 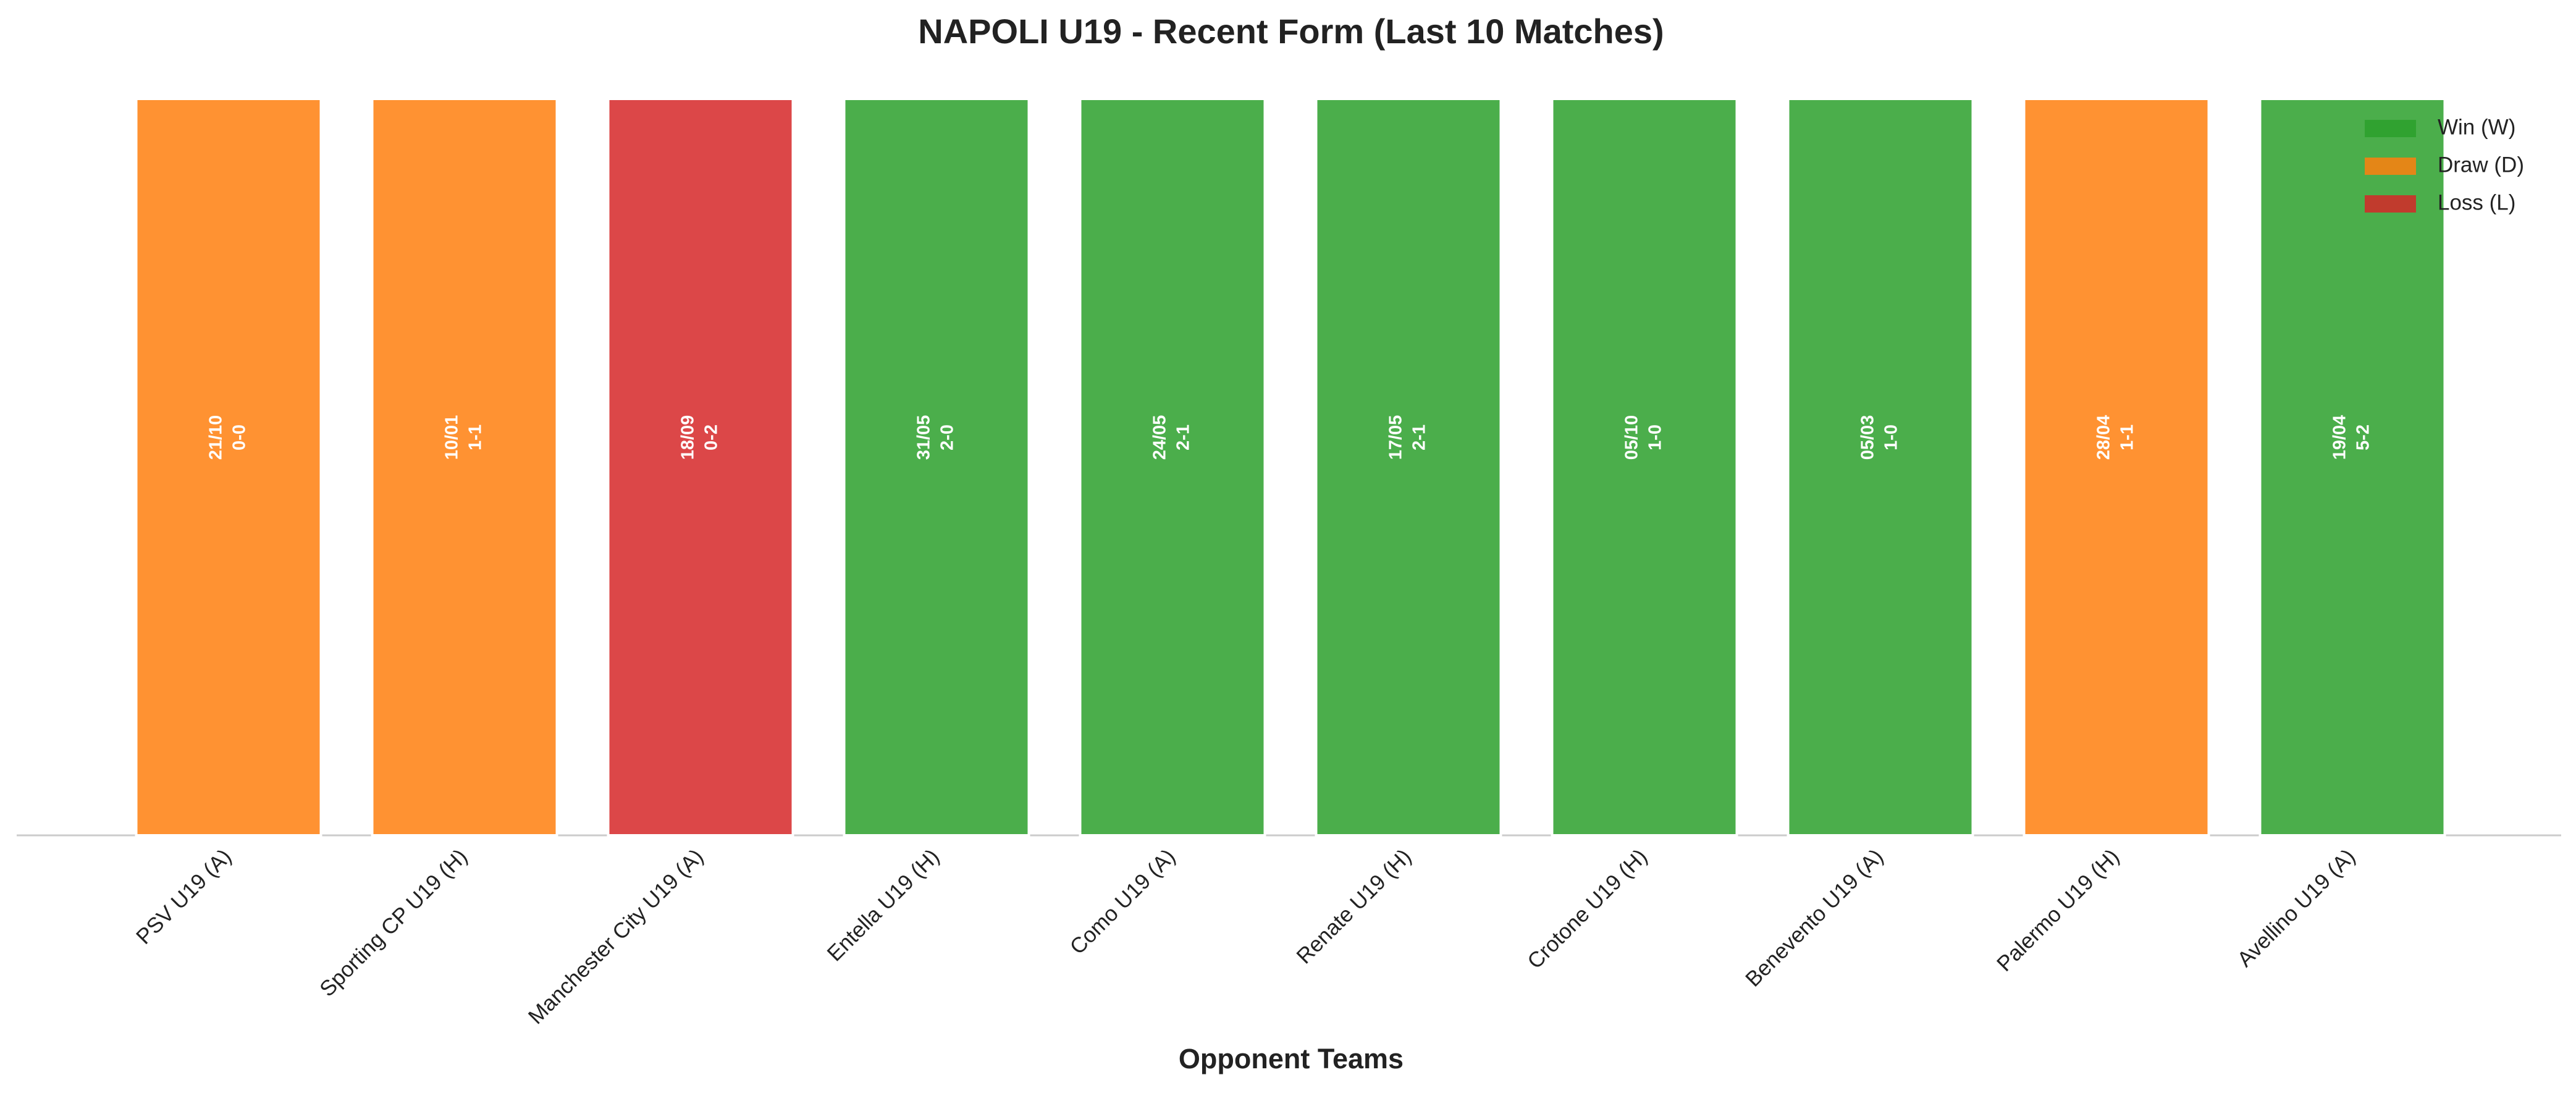 What do you see at coordinates (948, 437) in the screenshot?
I see `bar-score-label: 2-0` at bounding box center [948, 437].